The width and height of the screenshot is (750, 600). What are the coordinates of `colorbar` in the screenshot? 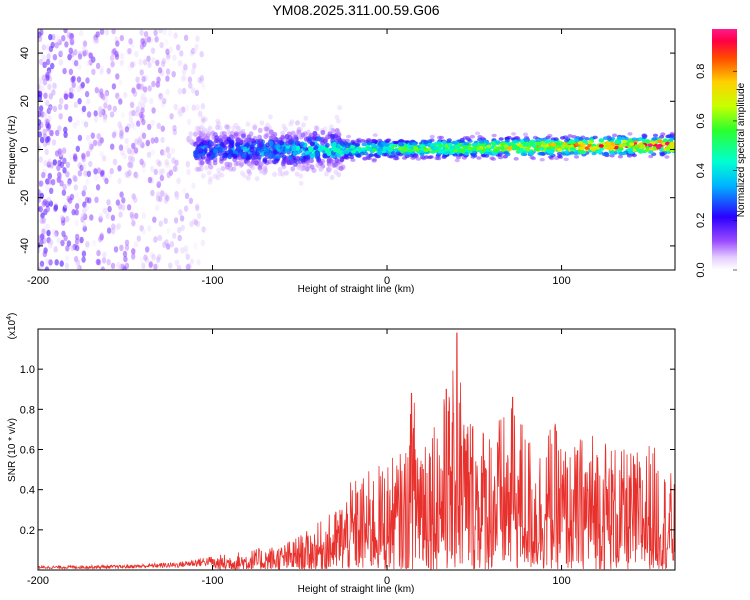 It's located at (724, 149).